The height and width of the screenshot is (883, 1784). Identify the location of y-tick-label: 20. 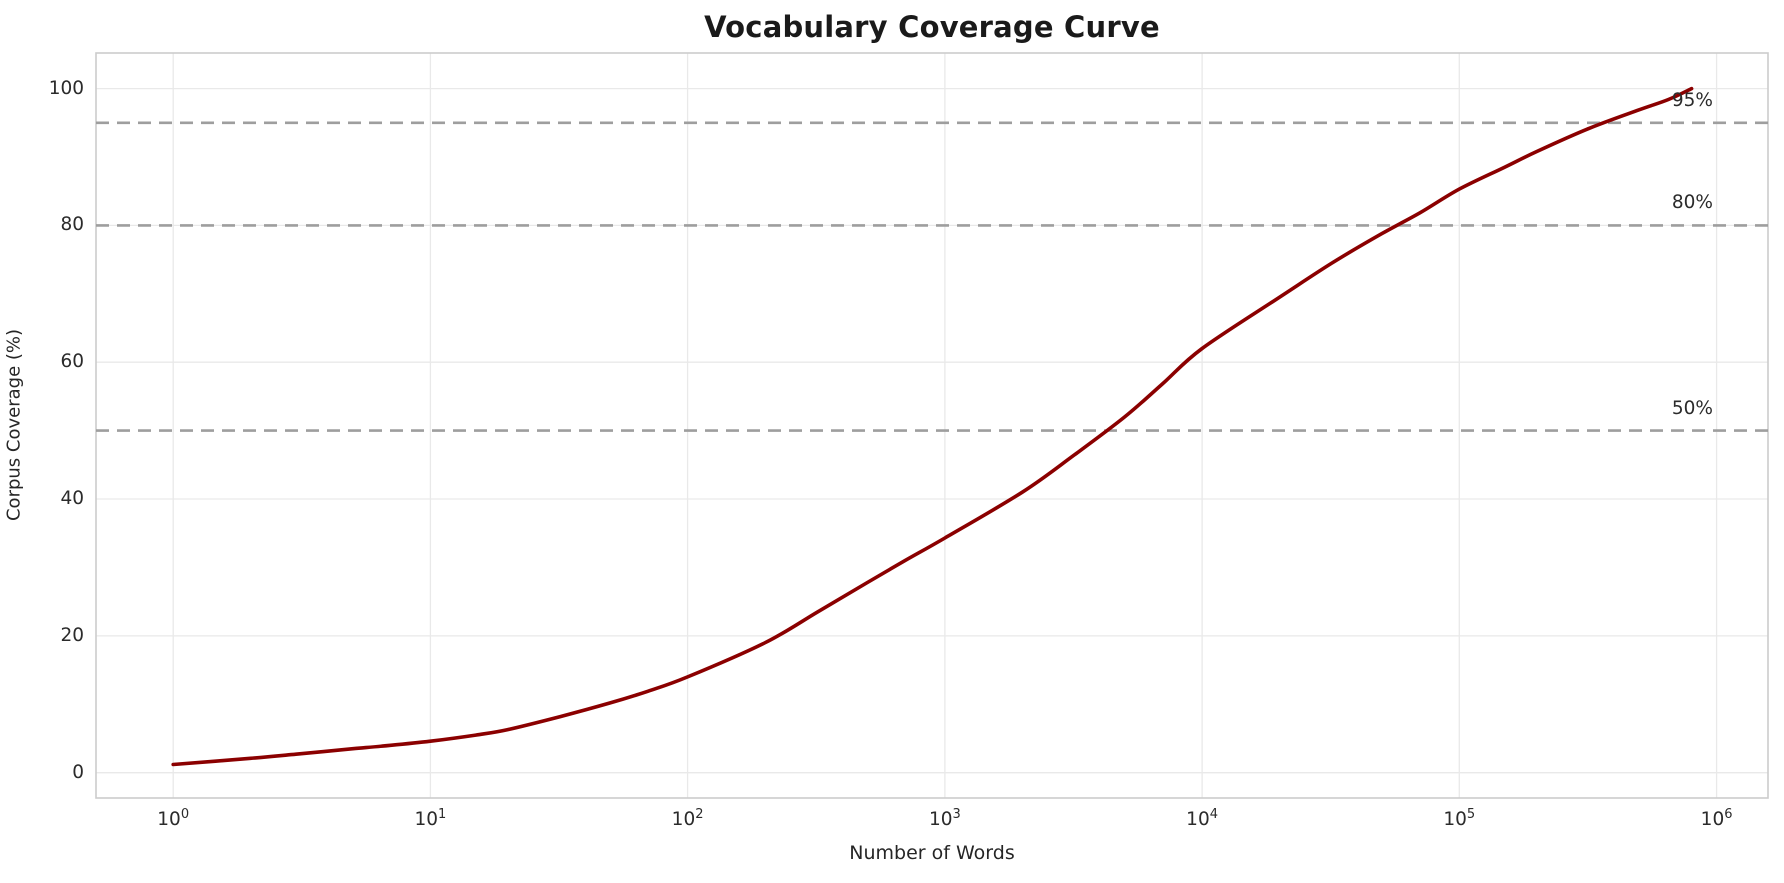
(72, 635).